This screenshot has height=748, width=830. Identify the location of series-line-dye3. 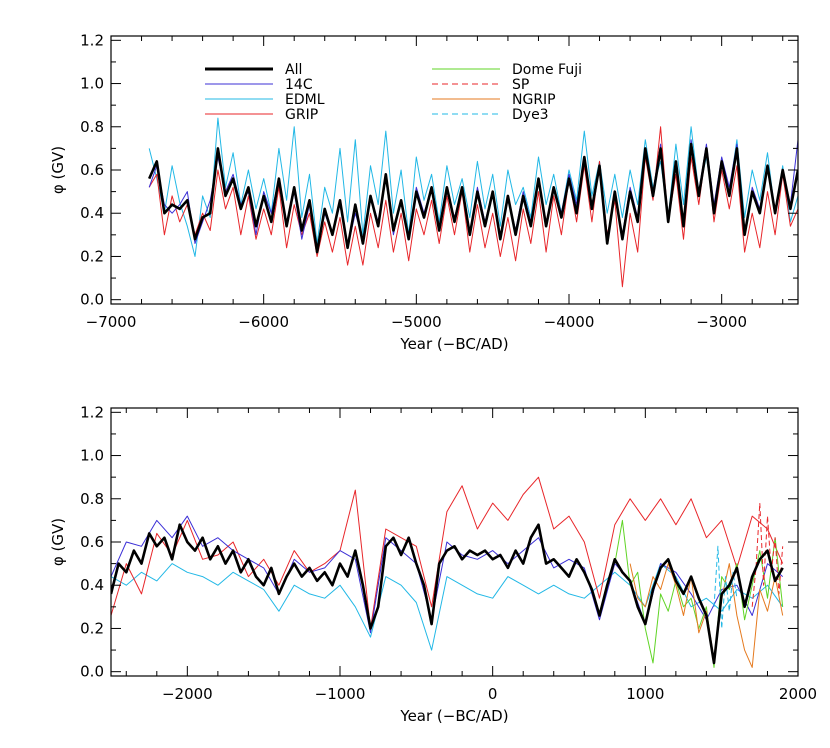
(725, 587).